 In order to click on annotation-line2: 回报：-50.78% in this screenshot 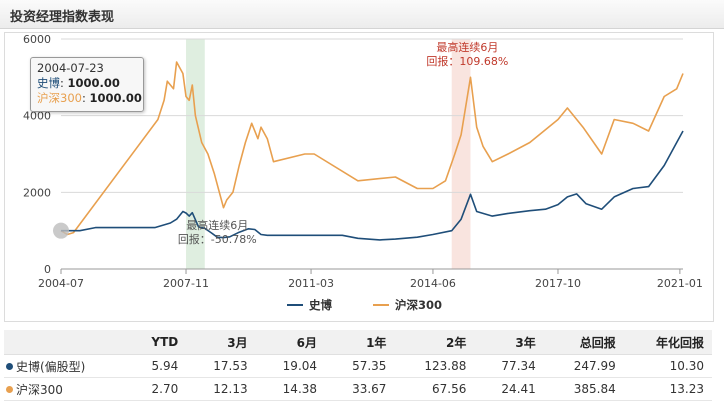, I will do `click(217, 239)`.